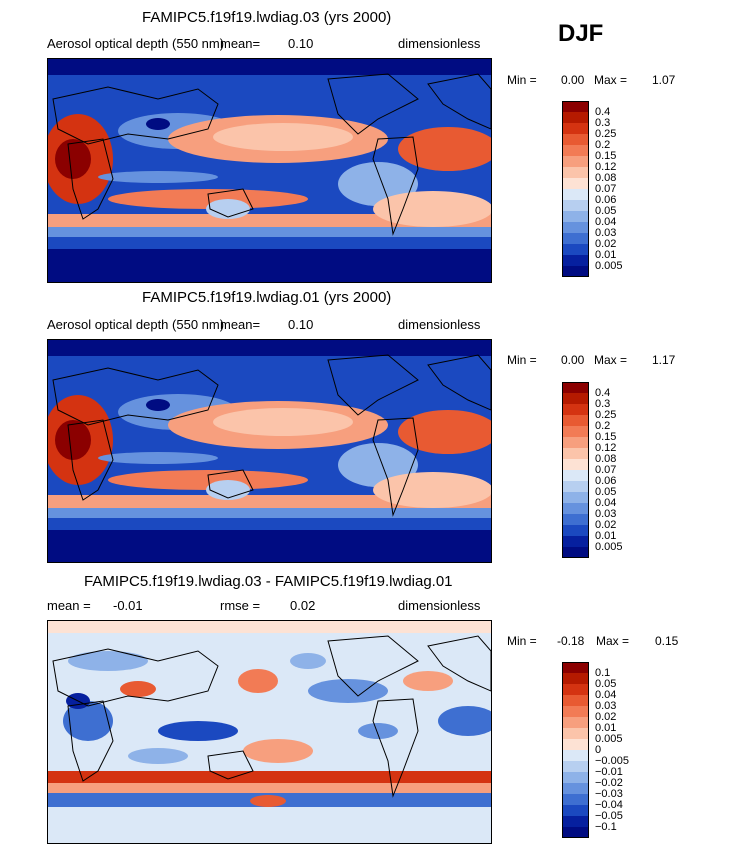  I want to click on panel-1-title: FAMIPC5.f19f19.lwdiag.03 (yrs 2000), so click(267, 17).